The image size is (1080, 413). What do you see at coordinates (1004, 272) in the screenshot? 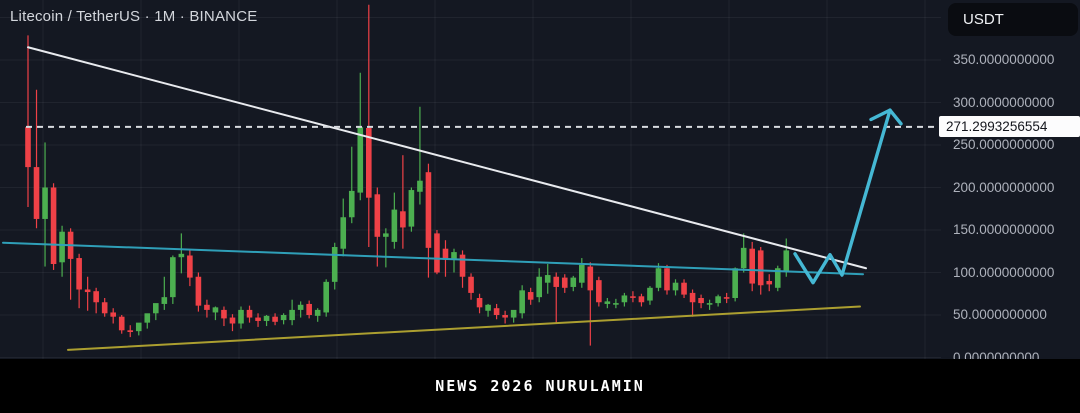
I see `price-axis-label: 100.0000000000` at bounding box center [1004, 272].